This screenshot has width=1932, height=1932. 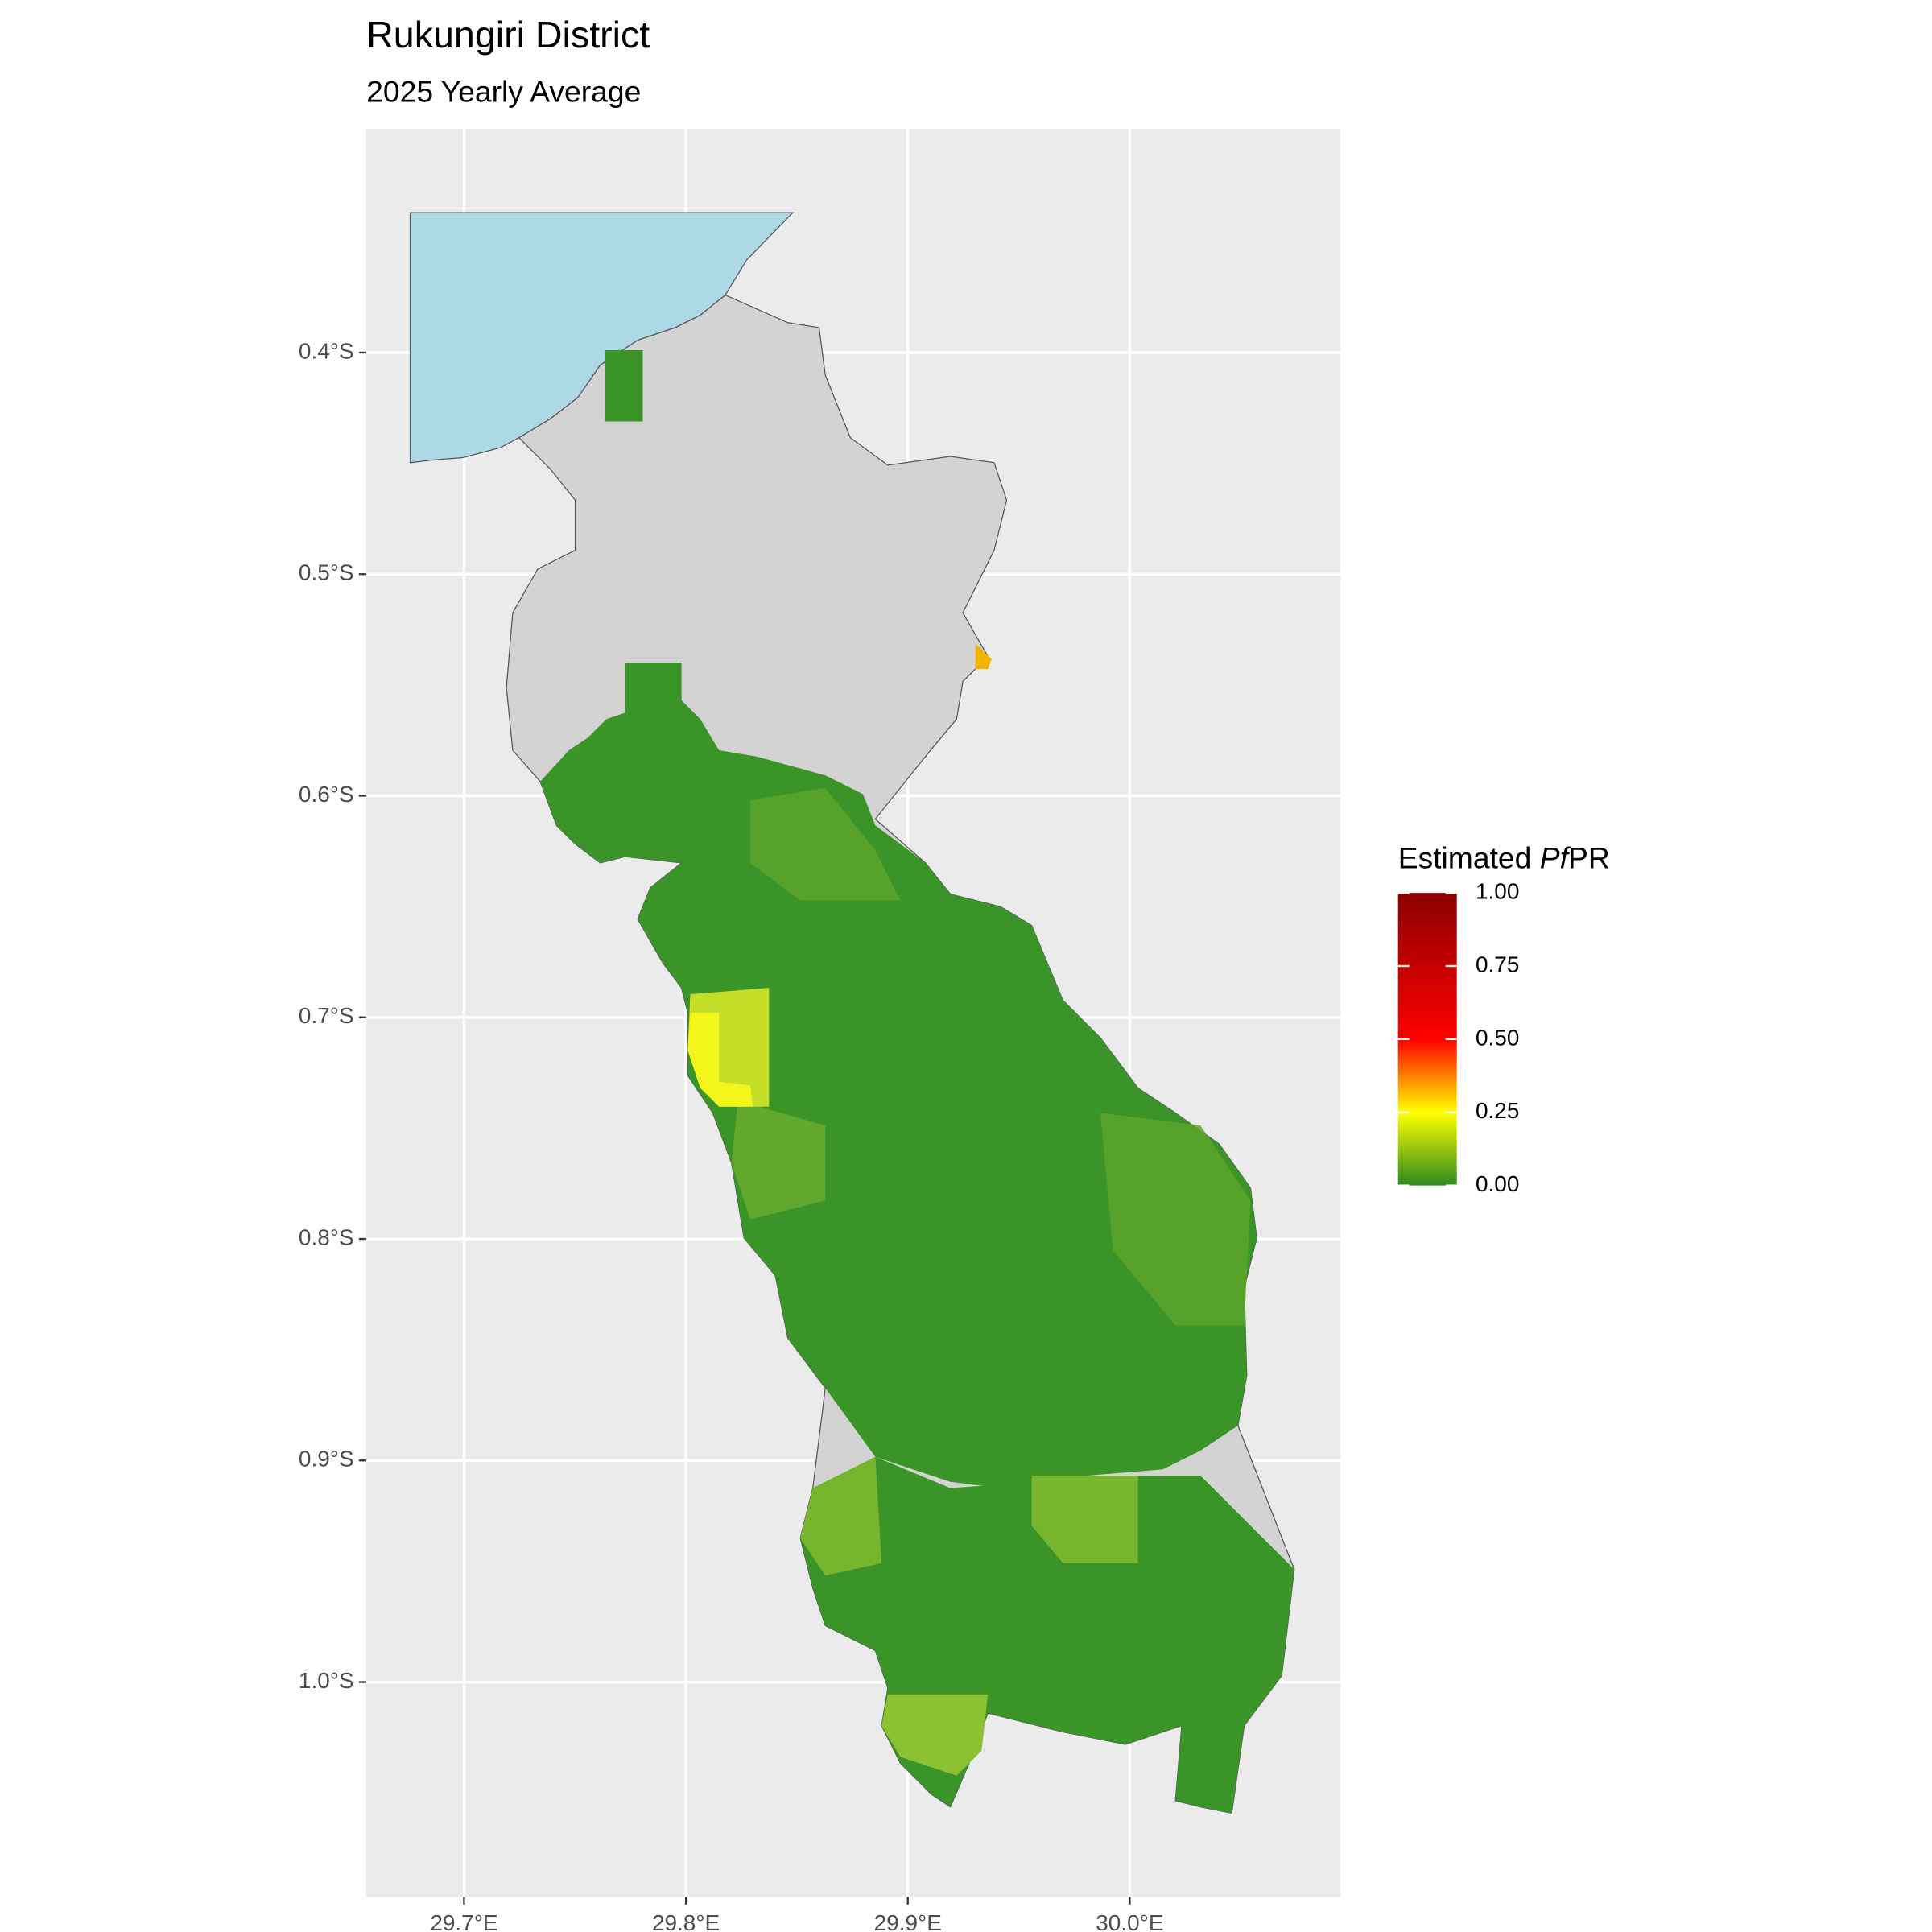 I want to click on y-tick-label: 0.5°S, so click(x=326, y=572).